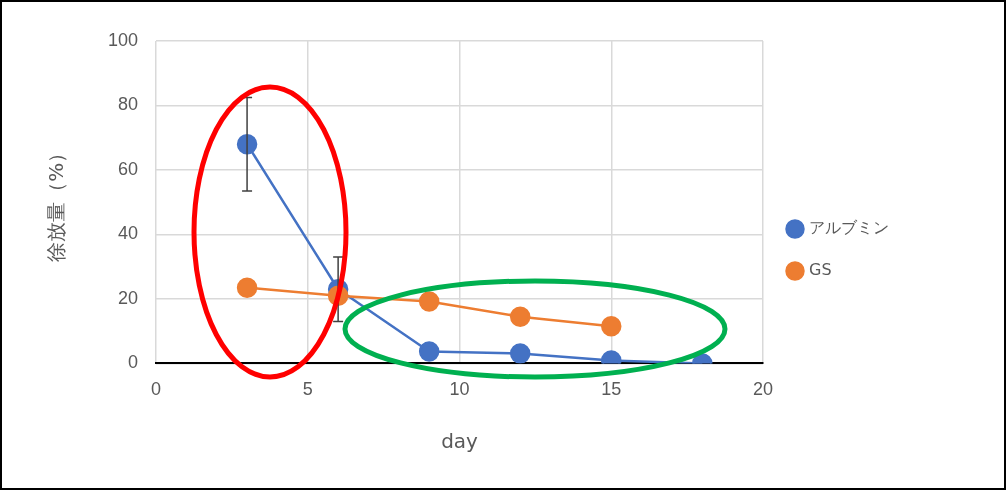  I want to click on x-tick-label: 15, so click(611, 389).